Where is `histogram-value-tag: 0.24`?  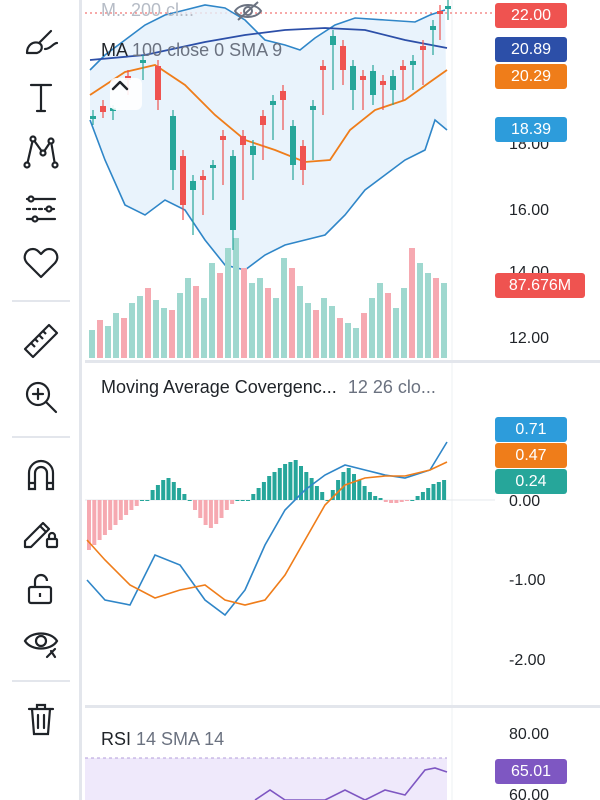
histogram-value-tag: 0.24 is located at coordinates (531, 481).